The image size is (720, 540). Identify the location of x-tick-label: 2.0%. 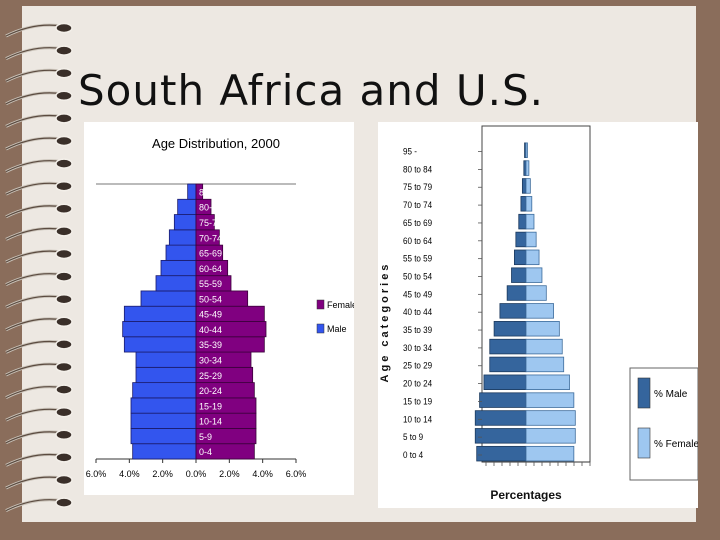
(162, 474).